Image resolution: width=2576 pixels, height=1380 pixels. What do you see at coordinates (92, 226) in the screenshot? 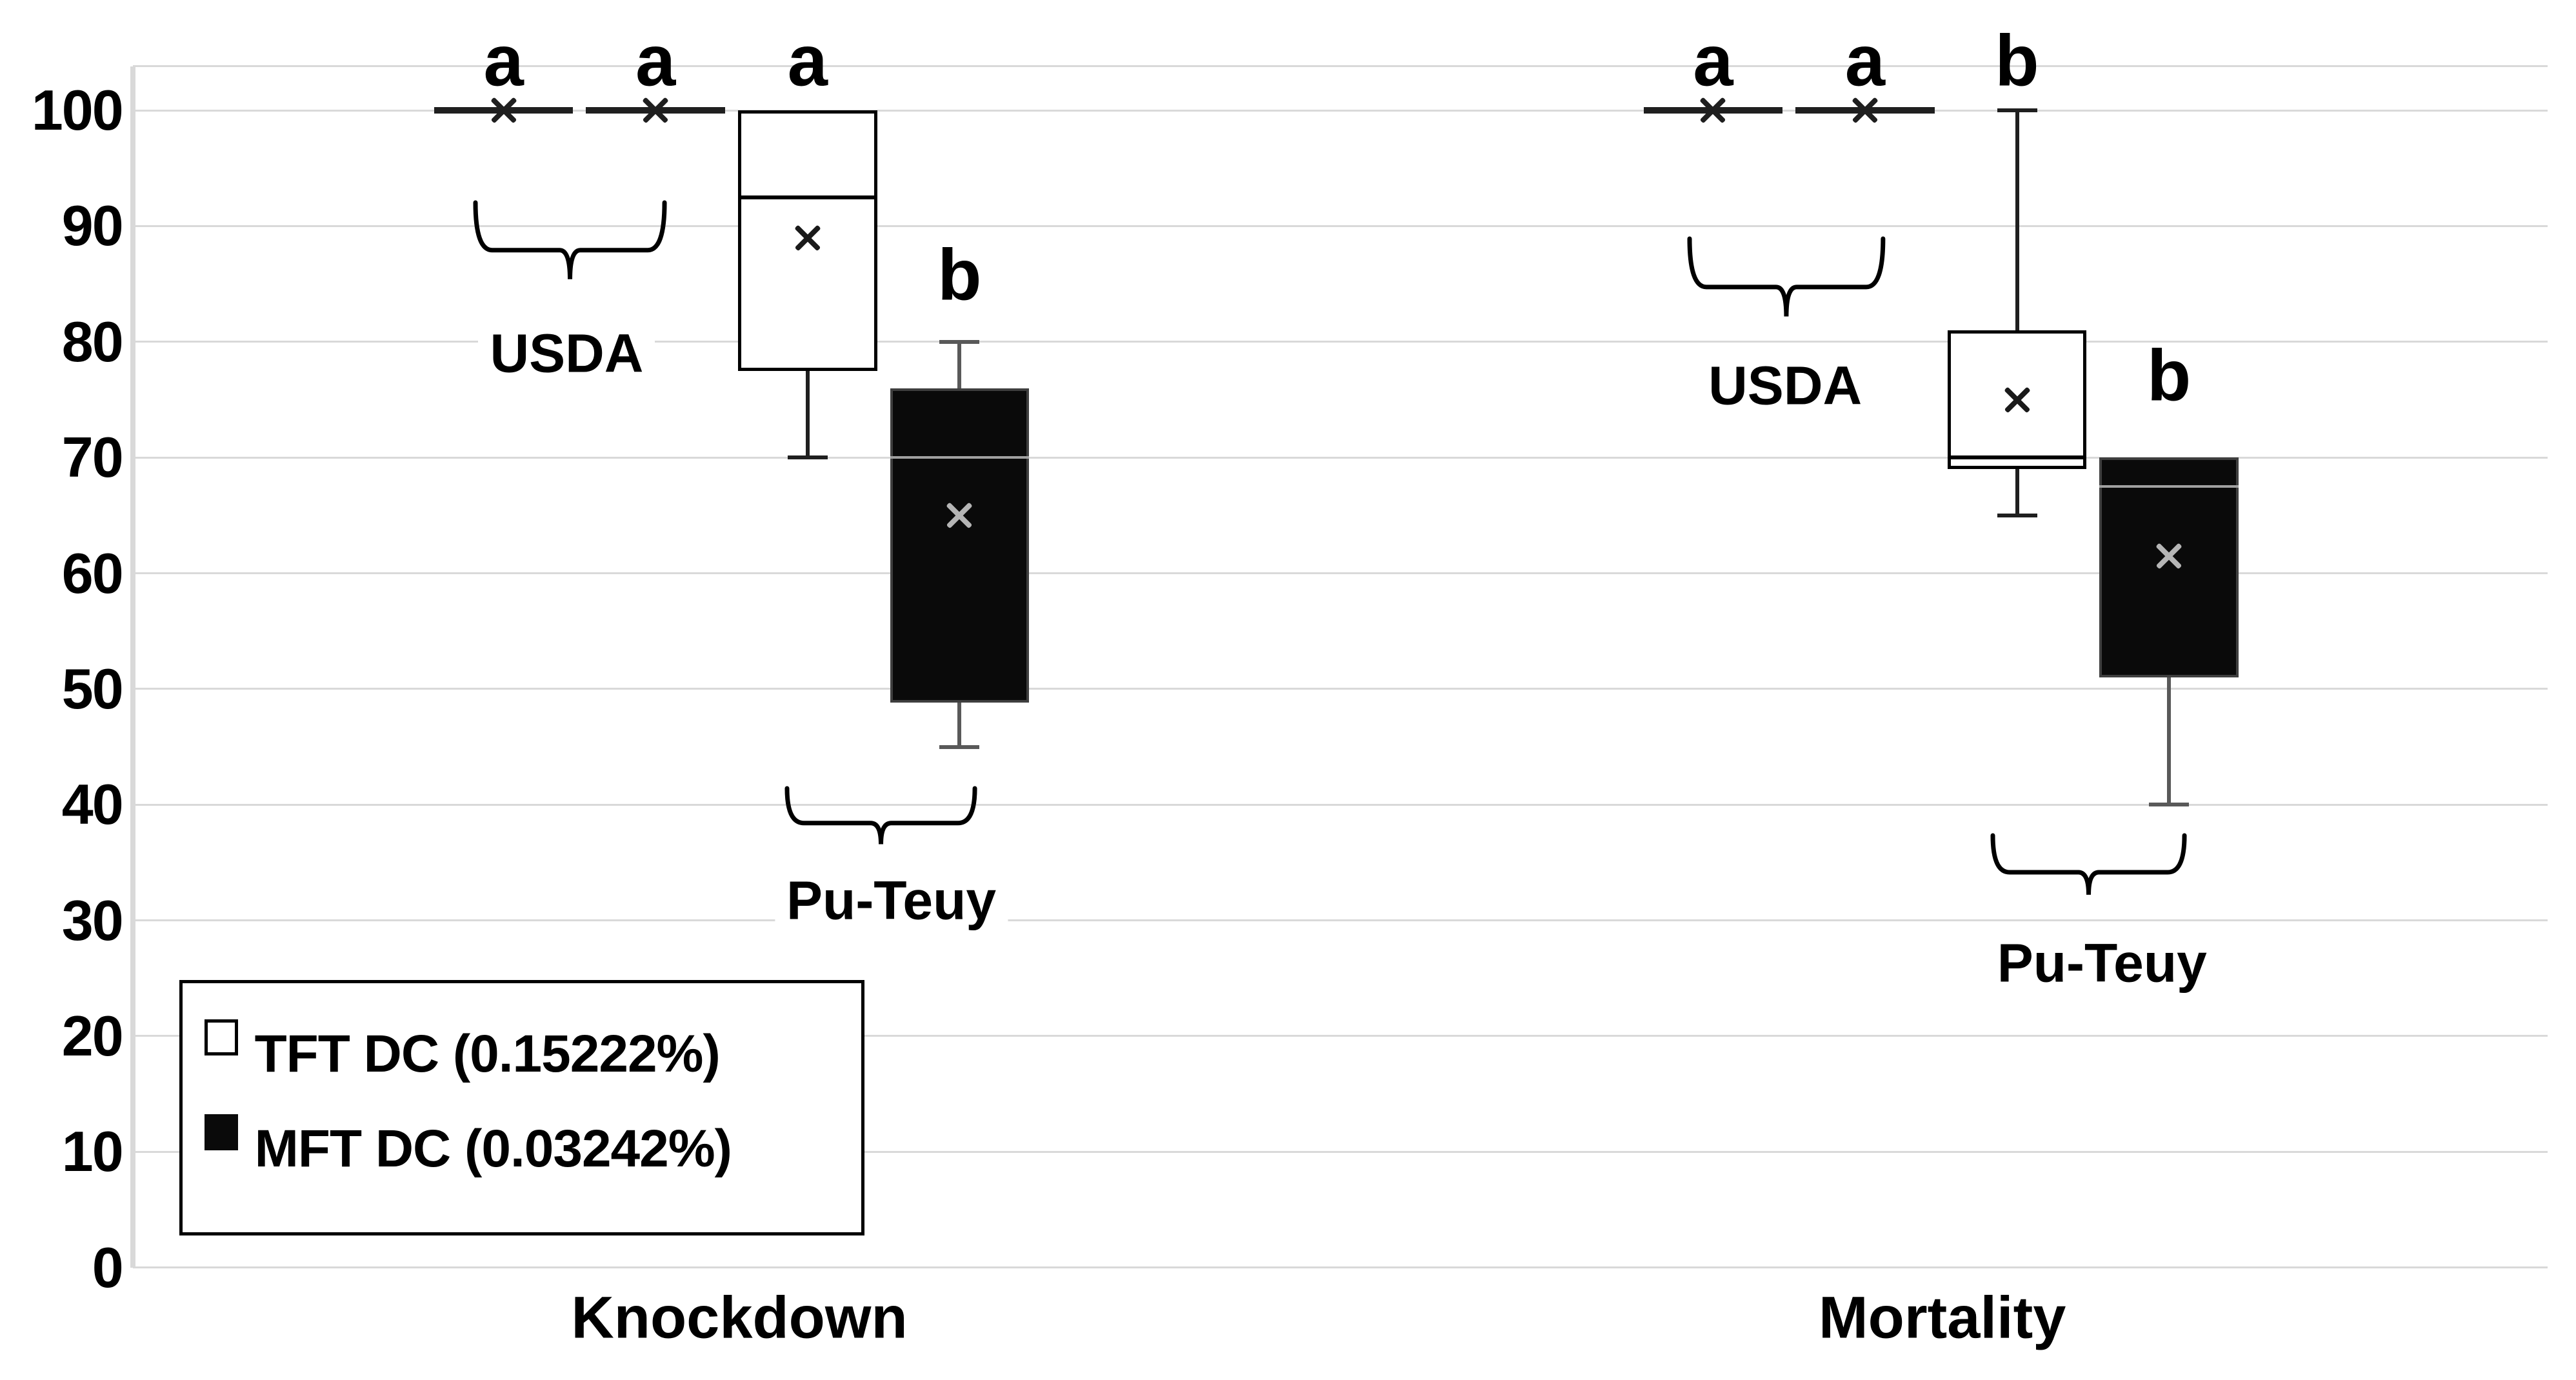
I see `y-axis-tick-label: 90` at bounding box center [92, 226].